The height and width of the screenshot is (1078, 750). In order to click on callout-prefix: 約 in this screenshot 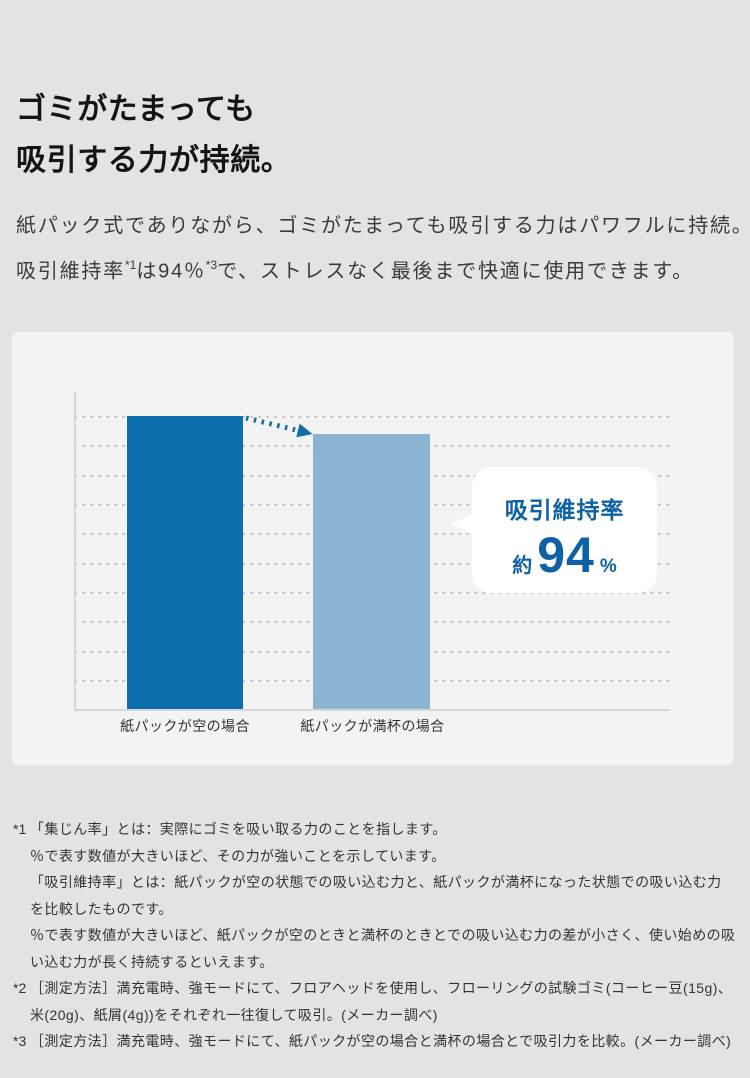, I will do `click(522, 566)`.